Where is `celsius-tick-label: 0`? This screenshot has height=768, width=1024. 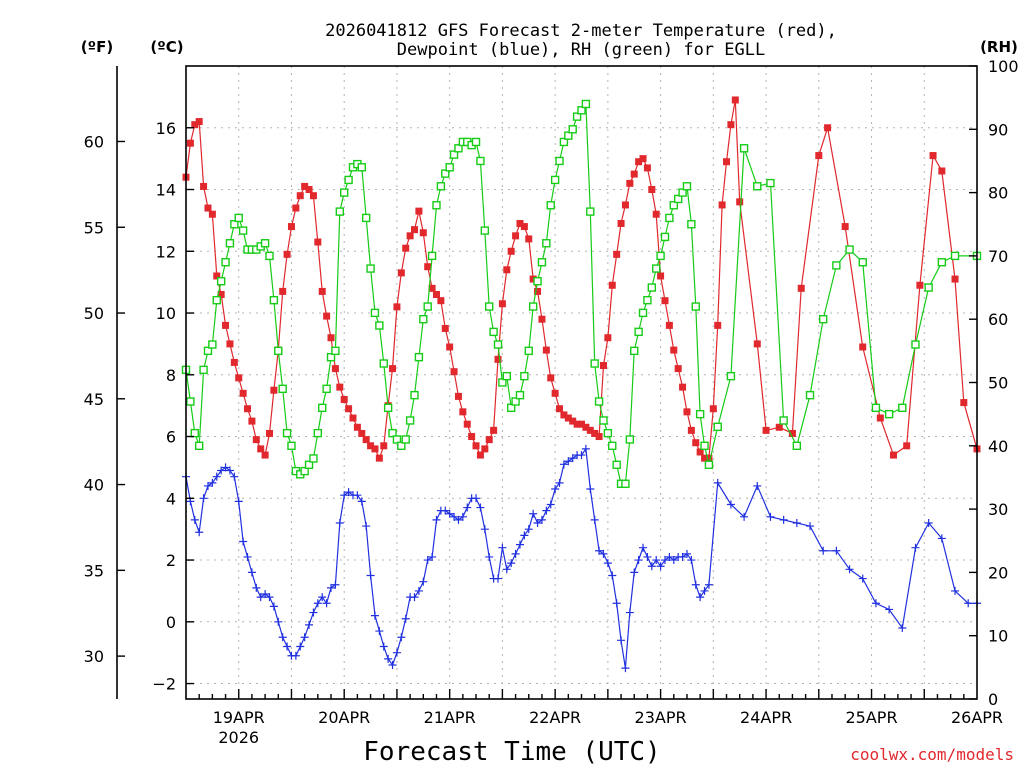
celsius-tick-label: 0 is located at coordinates (171, 622).